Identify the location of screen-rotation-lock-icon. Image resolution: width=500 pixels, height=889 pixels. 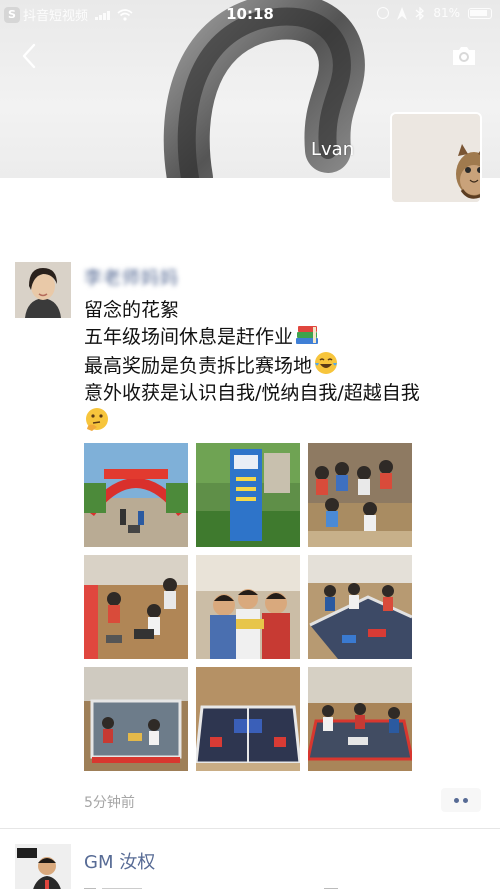
(383, 13).